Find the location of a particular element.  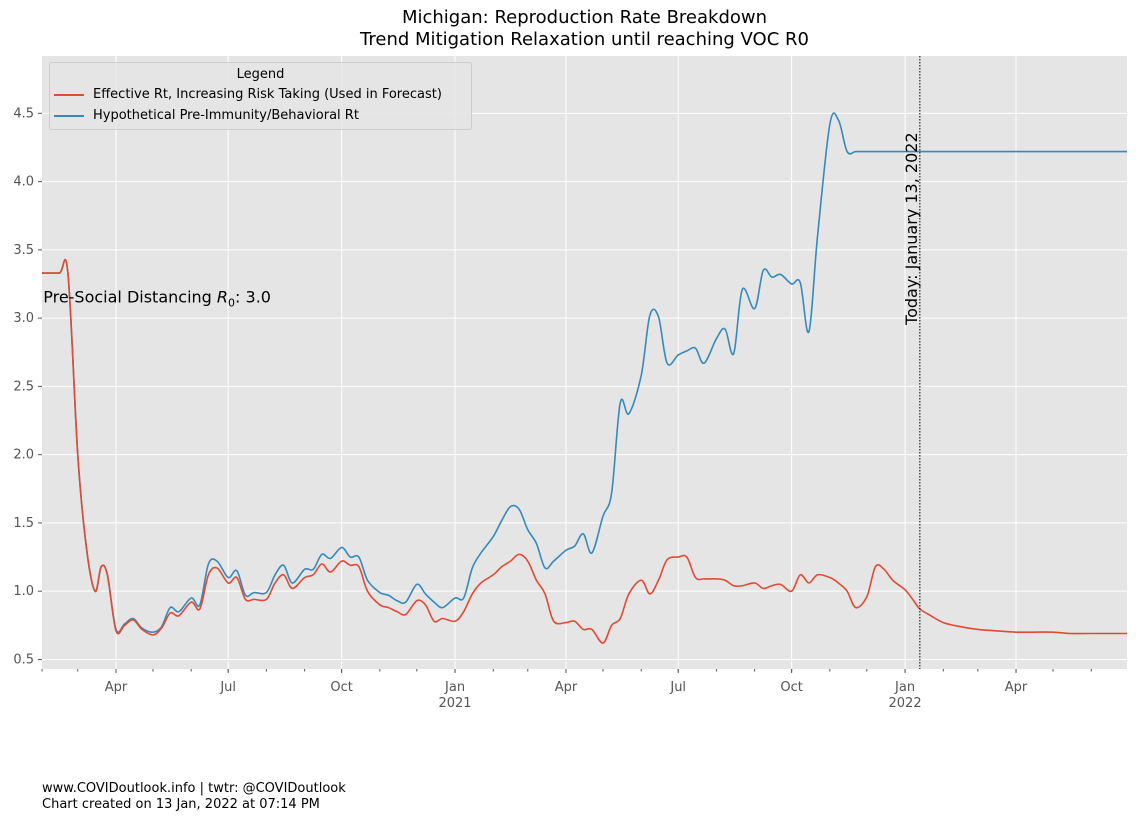

y-tick-label: 0.5 is located at coordinates (23, 659).